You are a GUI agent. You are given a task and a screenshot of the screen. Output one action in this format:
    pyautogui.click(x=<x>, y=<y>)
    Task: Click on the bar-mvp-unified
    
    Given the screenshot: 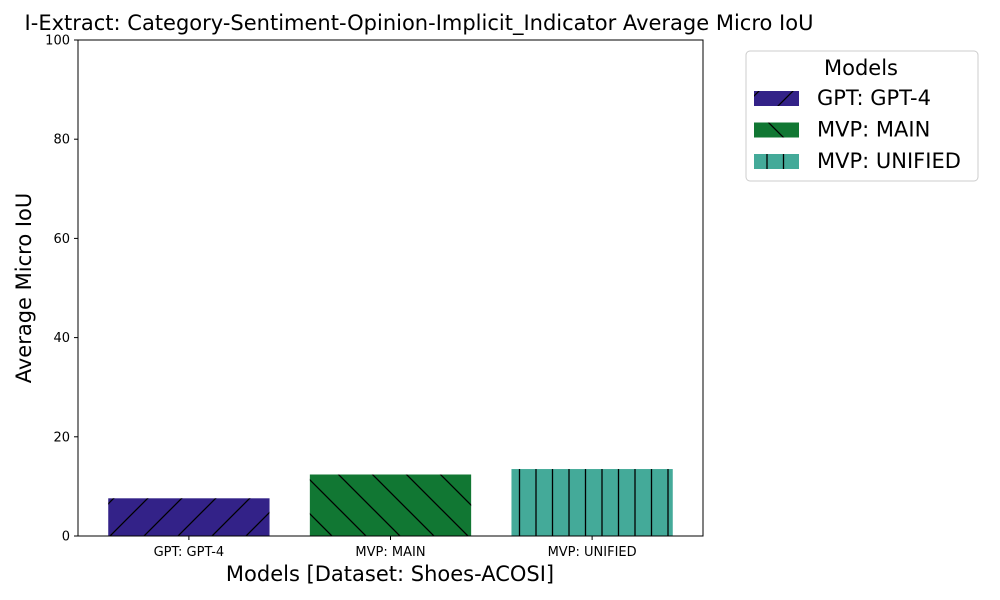 What is the action you would take?
    pyautogui.click(x=592, y=502)
    